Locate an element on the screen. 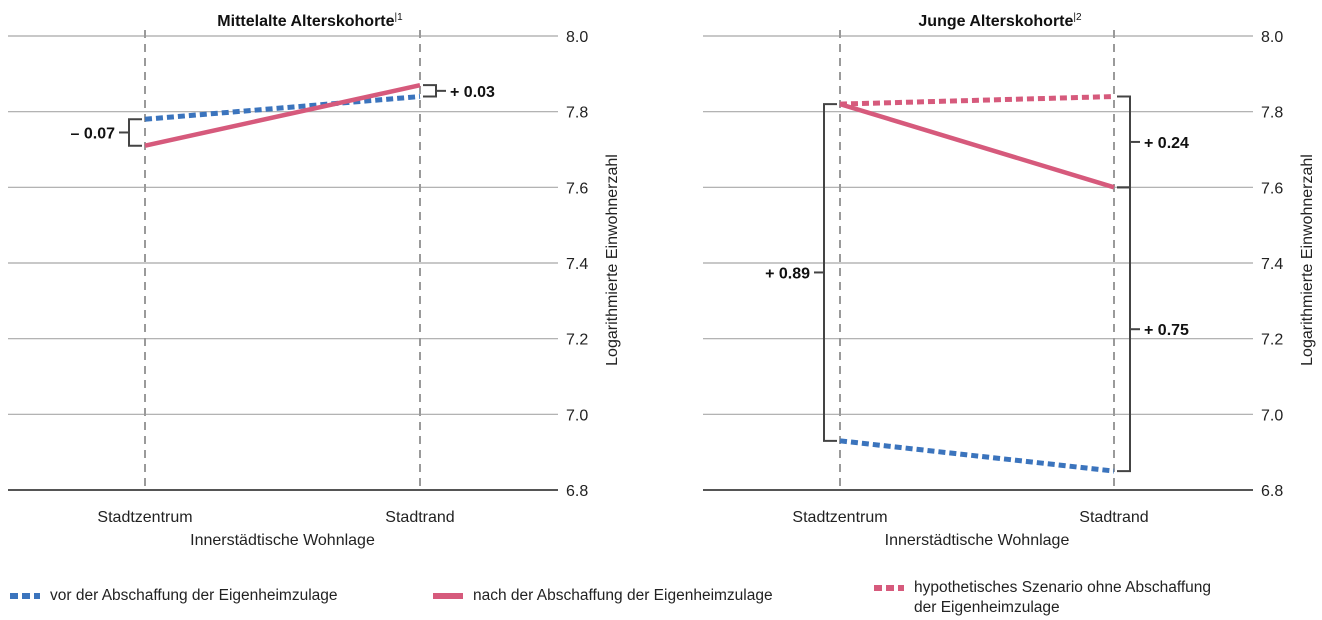 The width and height of the screenshot is (1322, 620). panel1-annotation-label: + 0.03 is located at coordinates (472, 92).